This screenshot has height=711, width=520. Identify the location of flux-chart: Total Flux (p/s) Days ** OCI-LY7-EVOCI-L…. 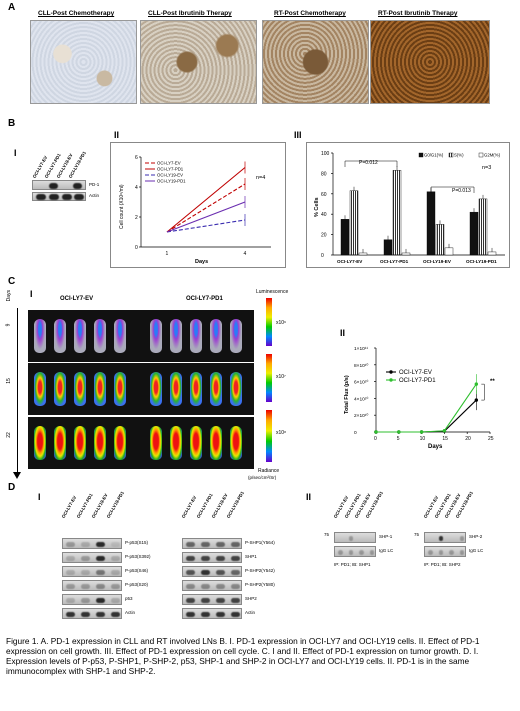
(419, 398).